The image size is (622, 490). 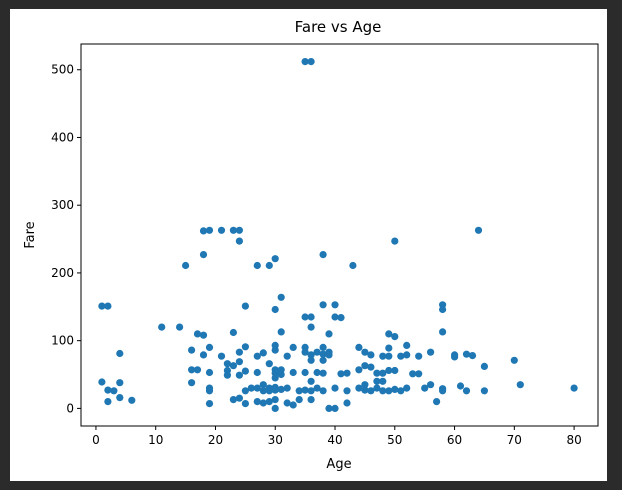 What do you see at coordinates (96, 440) in the screenshot?
I see `x-tick-label: 0` at bounding box center [96, 440].